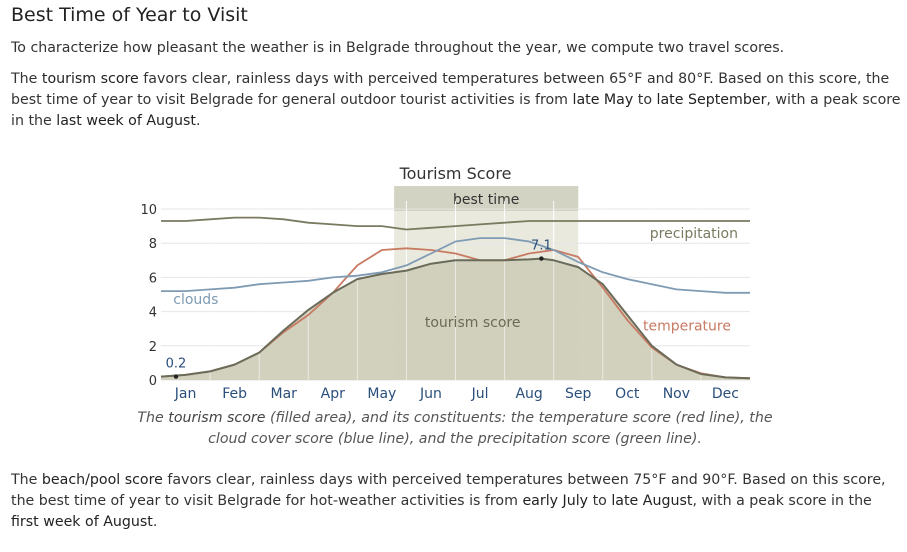 The image size is (907, 552). I want to click on beach-peak: first week of August, so click(82, 522).